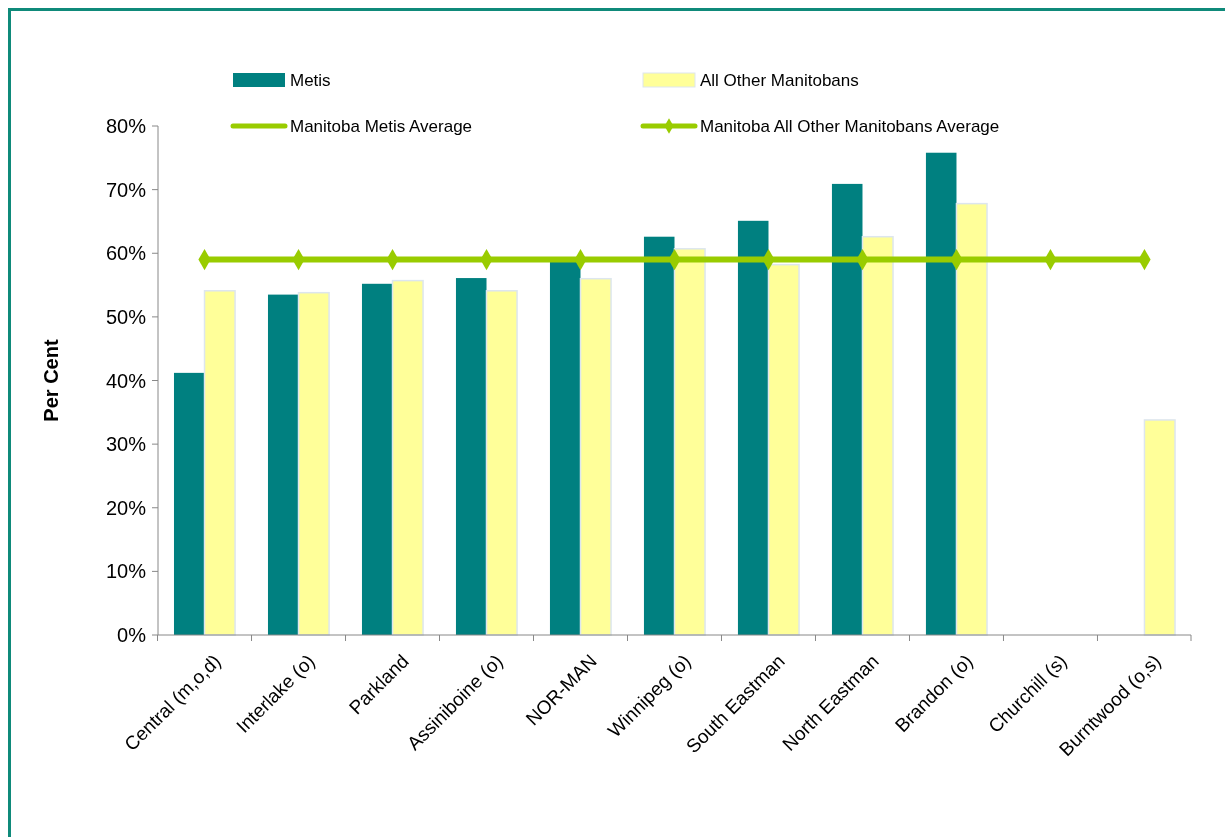  I want to click on y-tick-label: 0%, so click(132, 635).